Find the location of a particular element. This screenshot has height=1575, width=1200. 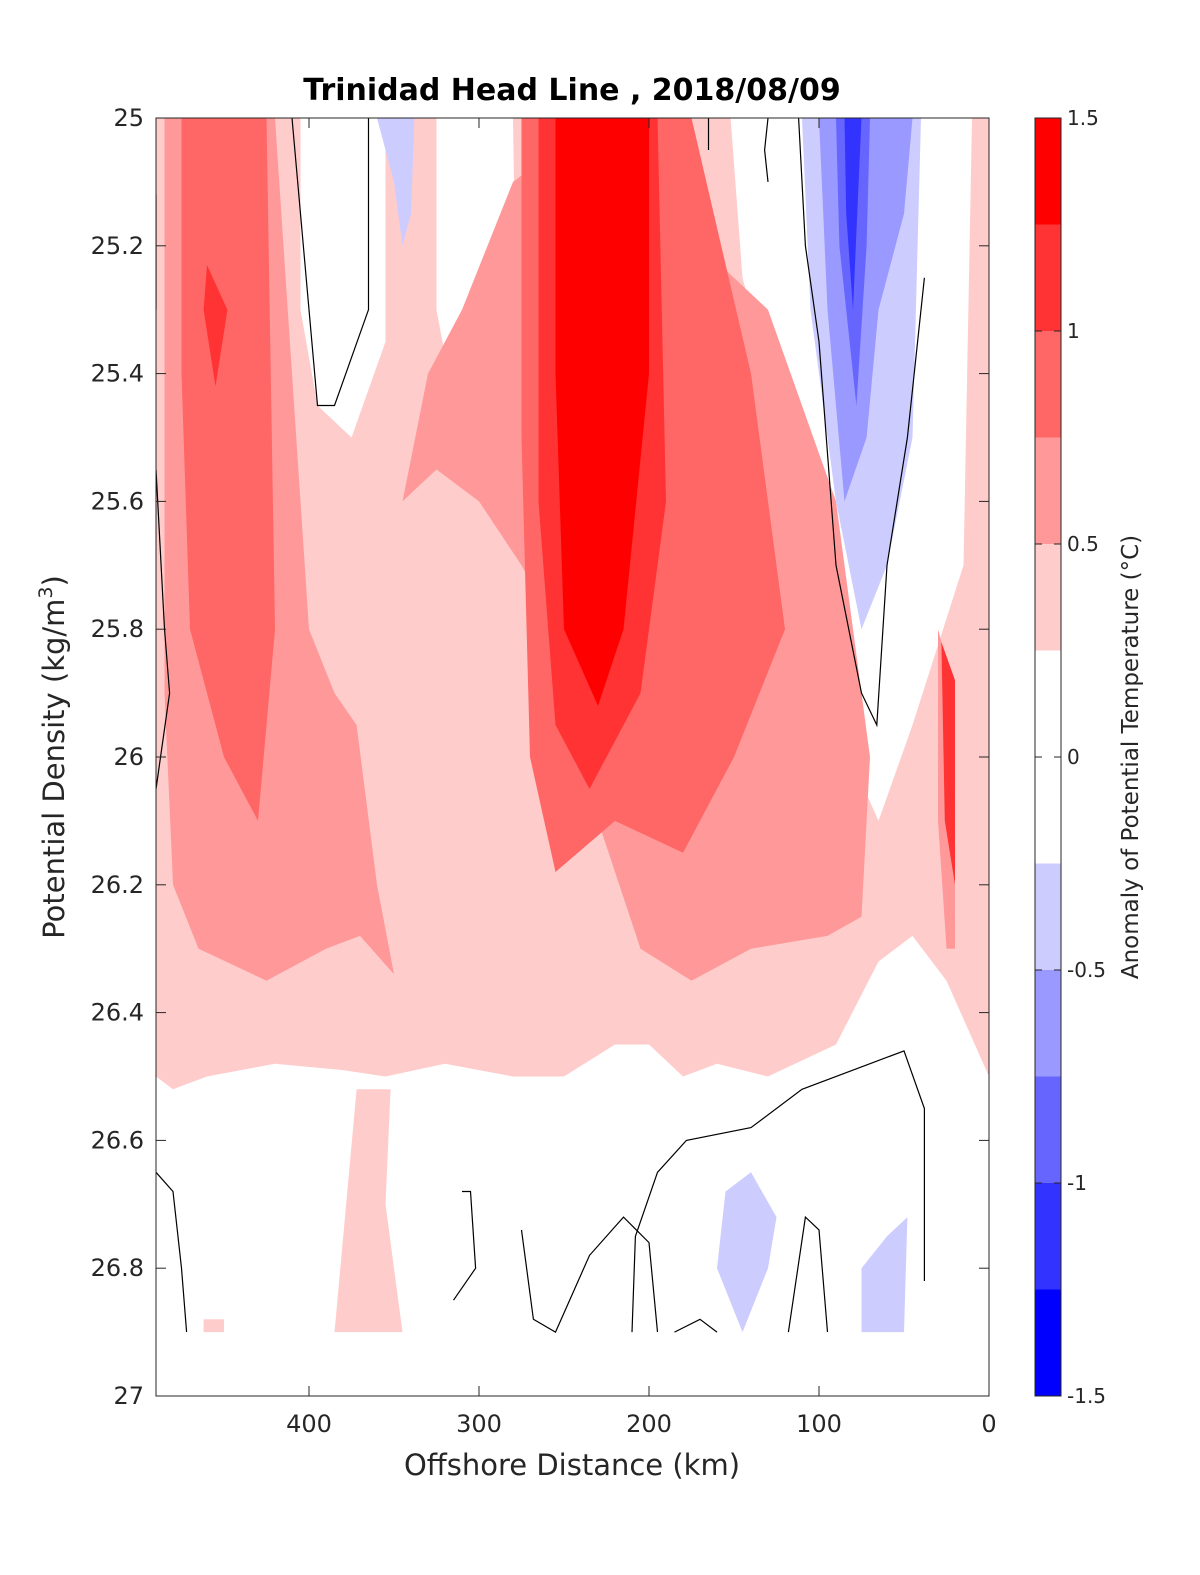

colorbar-ticks: -1.5 -1 -0.5 0 0.5 1 1.5 is located at coordinates (1070, 757).